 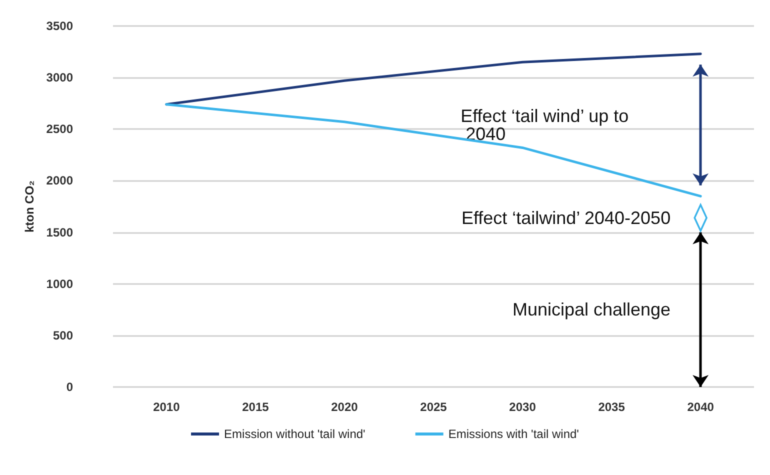 What do you see at coordinates (60, 181) in the screenshot?
I see `y-tick-label: 2000` at bounding box center [60, 181].